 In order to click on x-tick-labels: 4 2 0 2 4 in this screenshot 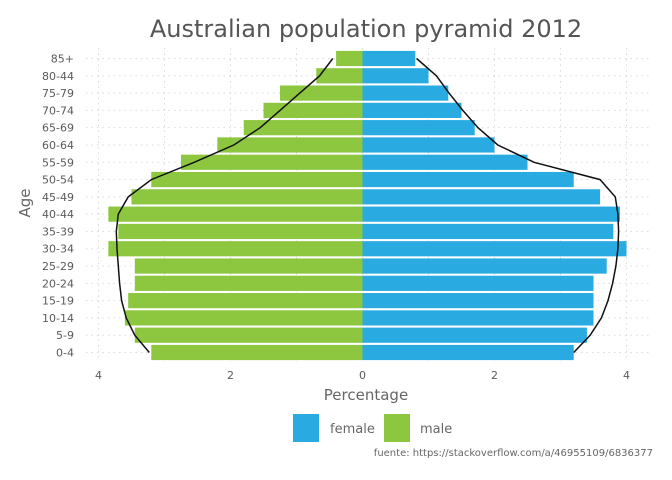, I will do `click(362, 375)`.